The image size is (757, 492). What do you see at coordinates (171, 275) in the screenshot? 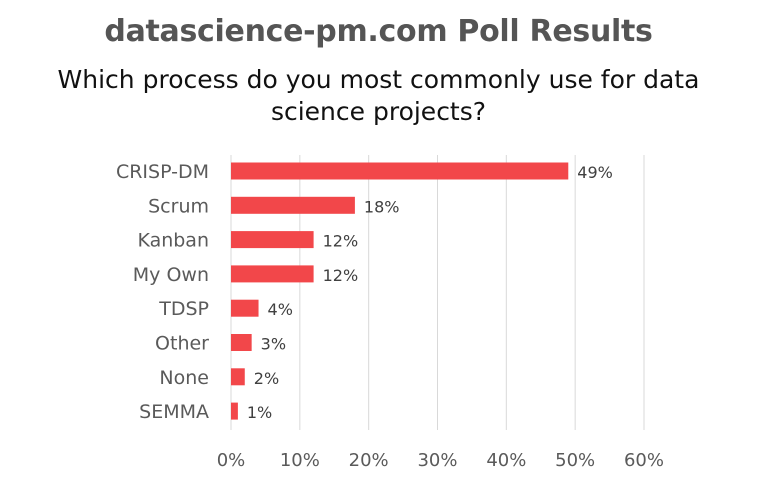
I see `category-label: My Own` at bounding box center [171, 275].